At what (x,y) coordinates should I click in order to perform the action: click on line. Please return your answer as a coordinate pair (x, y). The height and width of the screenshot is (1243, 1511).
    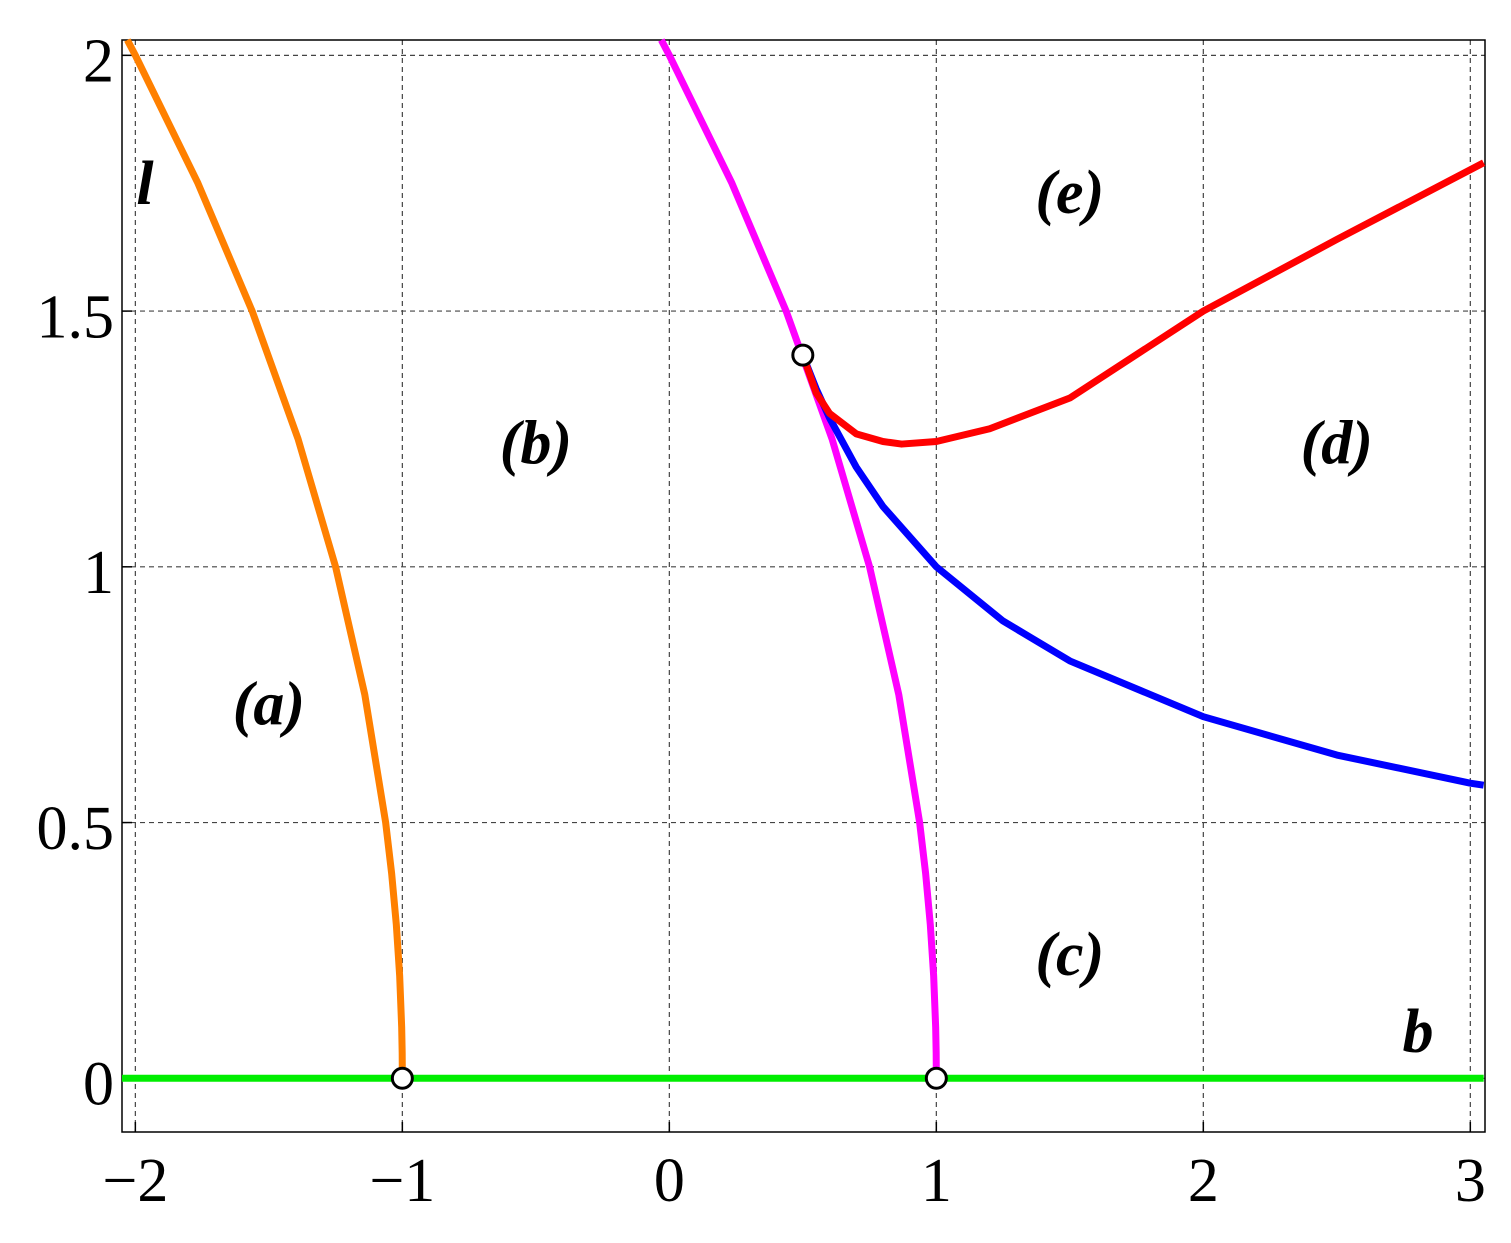
    Looking at the image, I should click on (1142, 303).